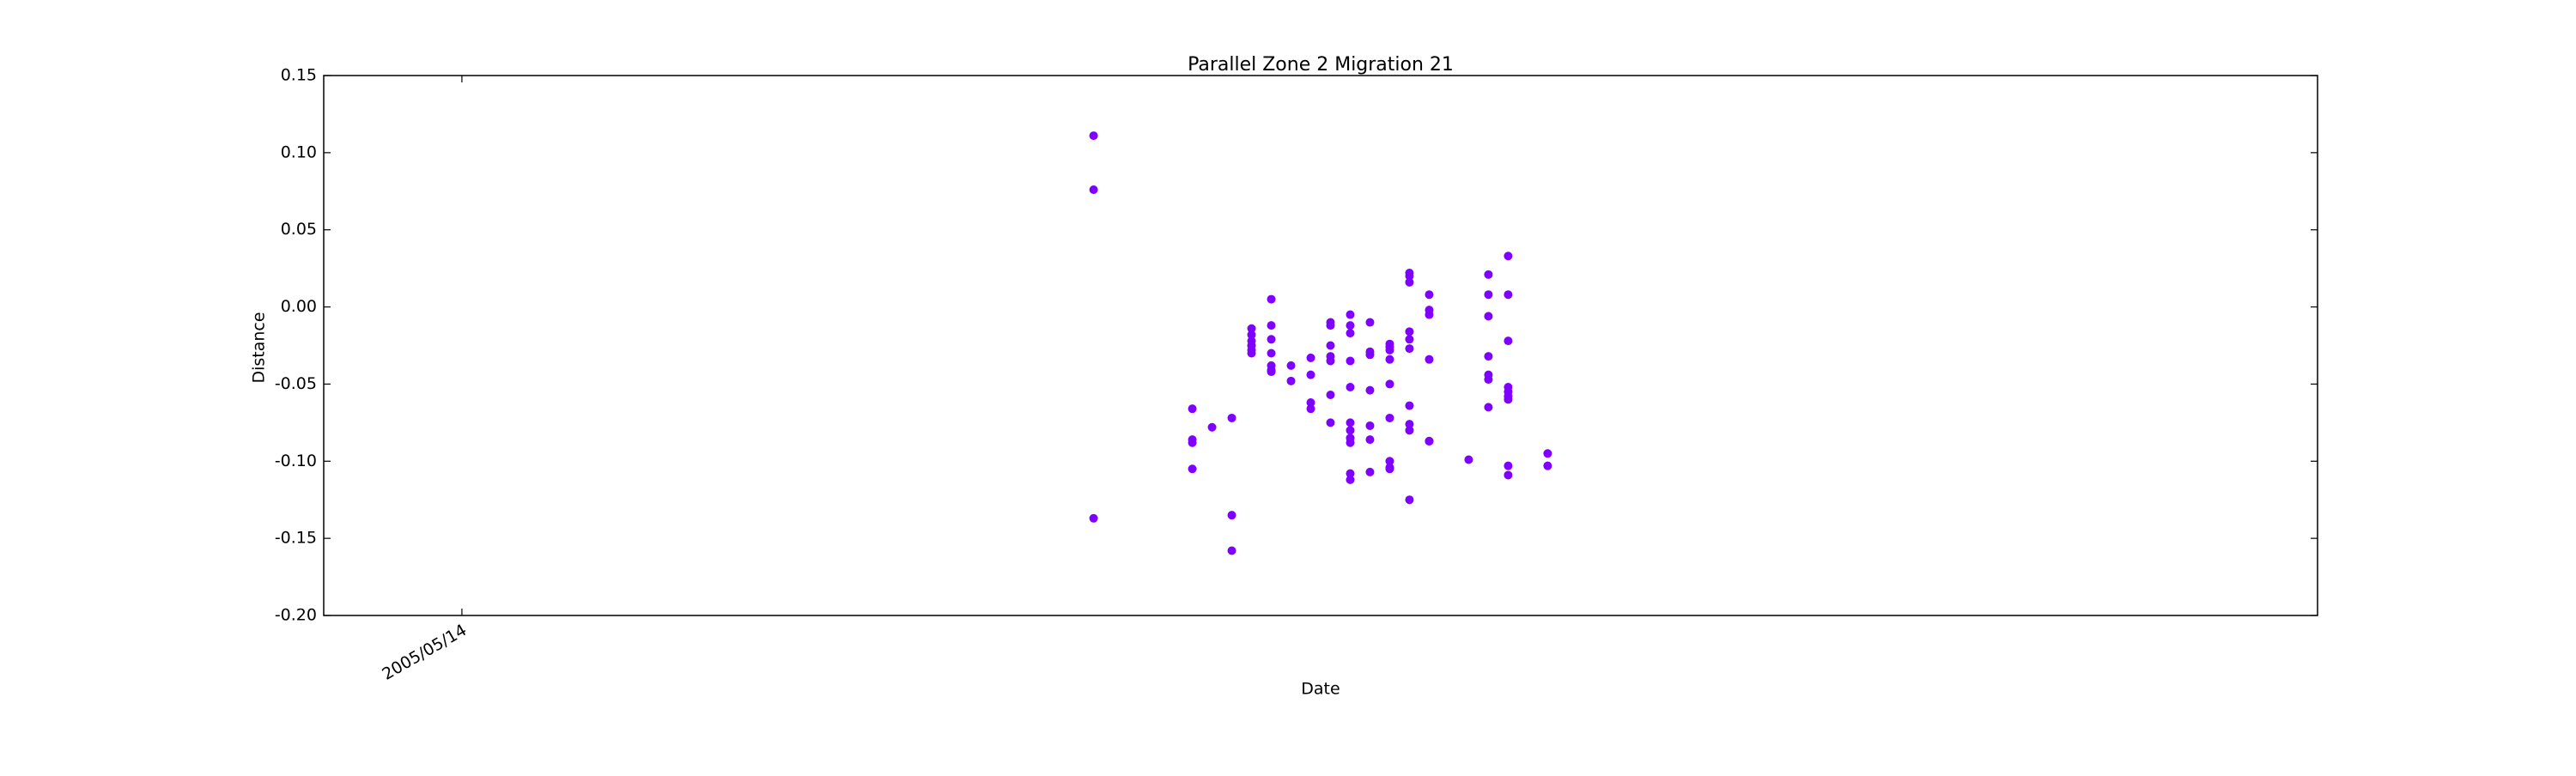  Describe the element at coordinates (299, 152) in the screenshot. I see `y-tick-label: 0.10` at that location.